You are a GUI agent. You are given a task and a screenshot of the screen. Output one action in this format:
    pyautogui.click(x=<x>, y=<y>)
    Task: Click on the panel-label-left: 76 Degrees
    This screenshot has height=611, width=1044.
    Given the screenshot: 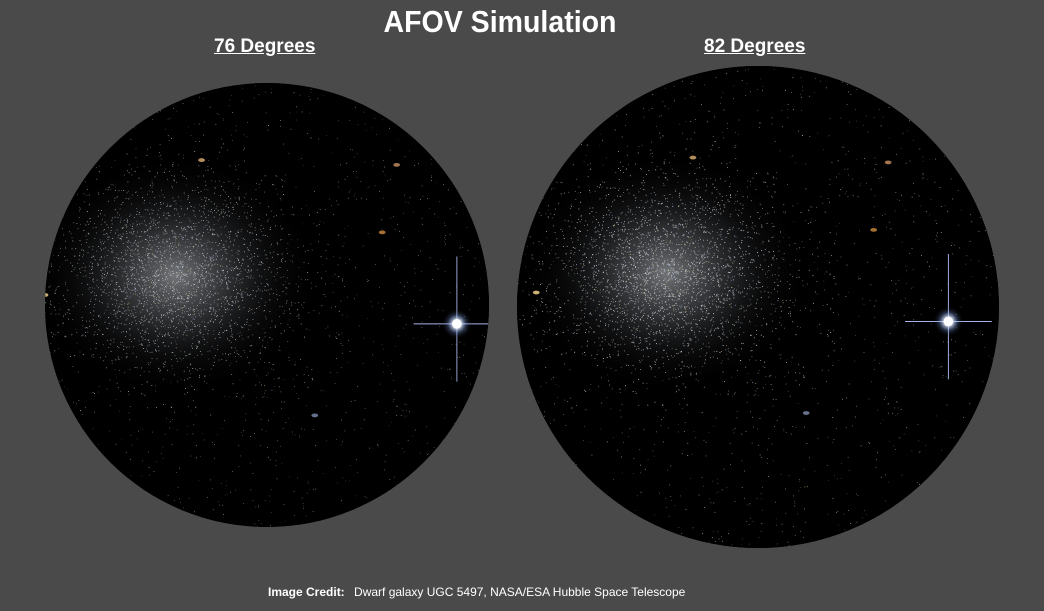 What is the action you would take?
    pyautogui.click(x=265, y=46)
    